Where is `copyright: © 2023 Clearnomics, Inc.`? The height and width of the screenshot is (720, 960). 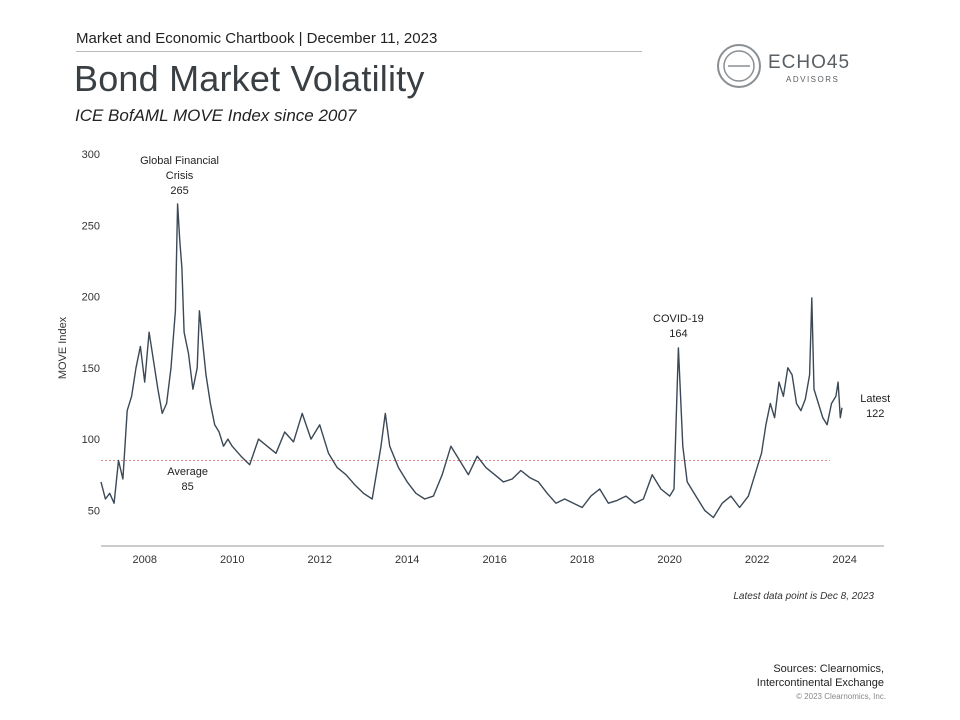 copyright: © 2023 Clearnomics, Inc. is located at coordinates (841, 696).